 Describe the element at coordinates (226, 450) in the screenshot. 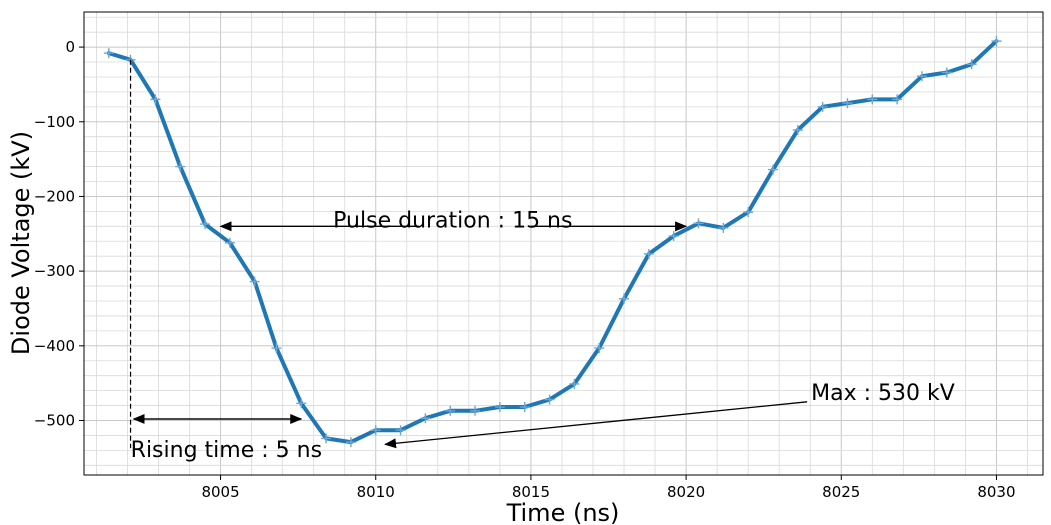

I see `annotation-label: Rising time : 5 ns` at that location.